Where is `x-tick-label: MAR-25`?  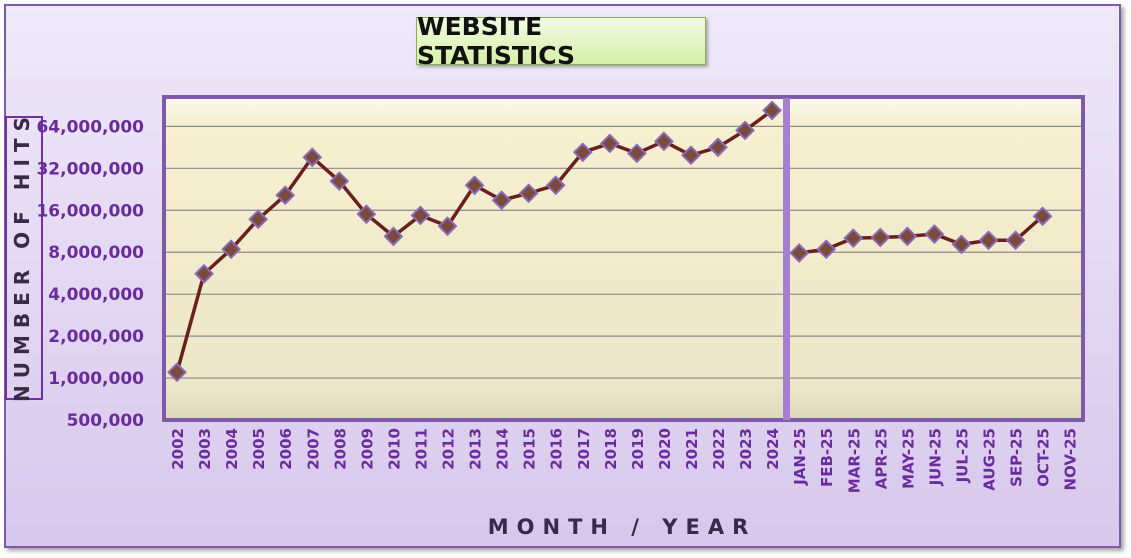
x-tick-label: MAR-25 is located at coordinates (854, 460).